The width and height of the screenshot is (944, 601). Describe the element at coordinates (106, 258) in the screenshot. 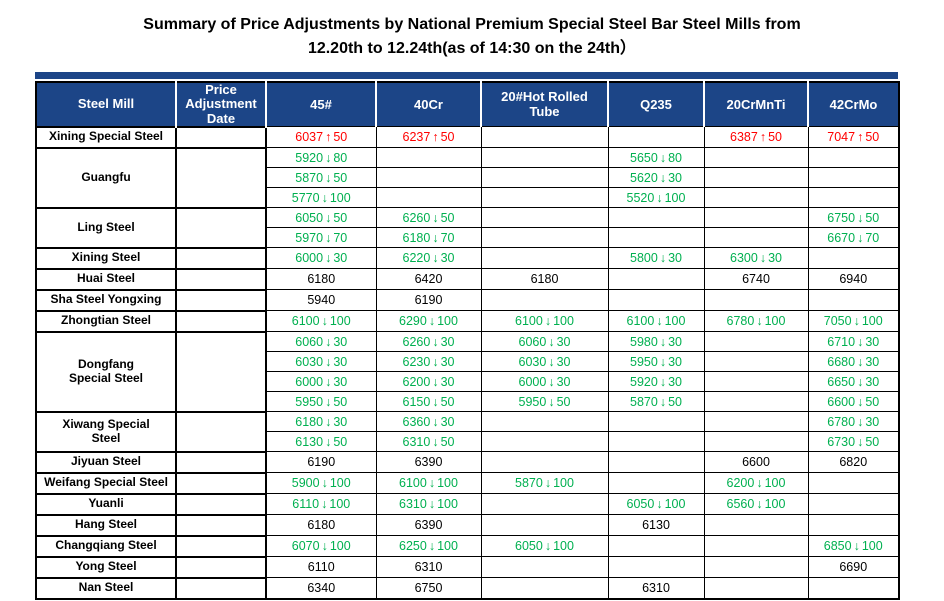

I see `mill-name-cell-xining-steel: Xining Steel` at that location.